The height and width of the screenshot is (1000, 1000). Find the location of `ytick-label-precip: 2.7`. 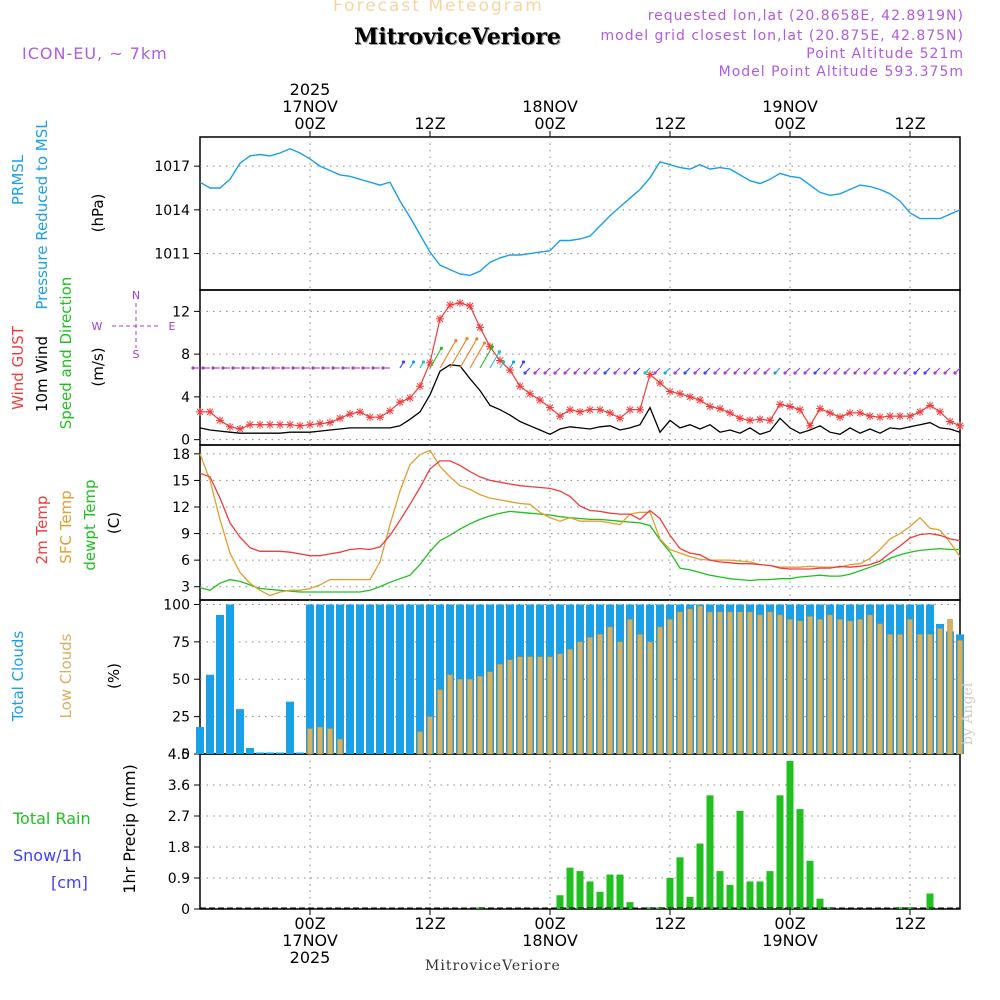

ytick-label-precip: 2.7 is located at coordinates (179, 817).